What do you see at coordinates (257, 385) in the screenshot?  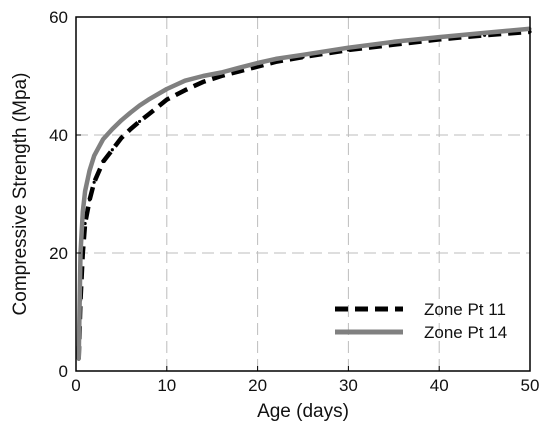 I see `x-tick-label: 20` at bounding box center [257, 385].